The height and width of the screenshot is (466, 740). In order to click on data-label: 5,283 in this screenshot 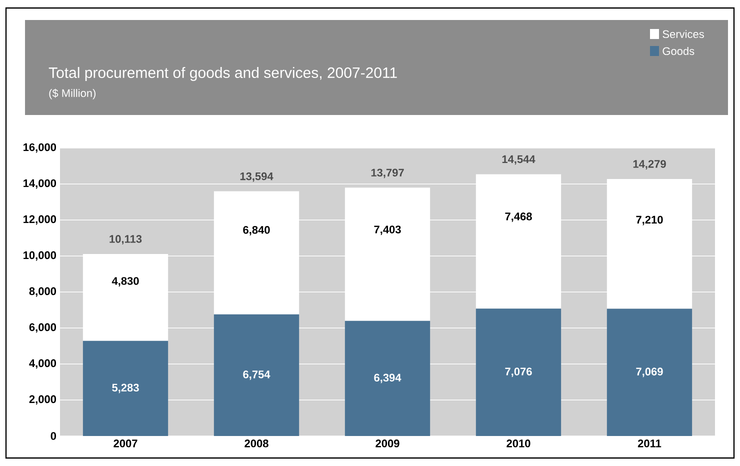, I will do `click(125, 389)`.